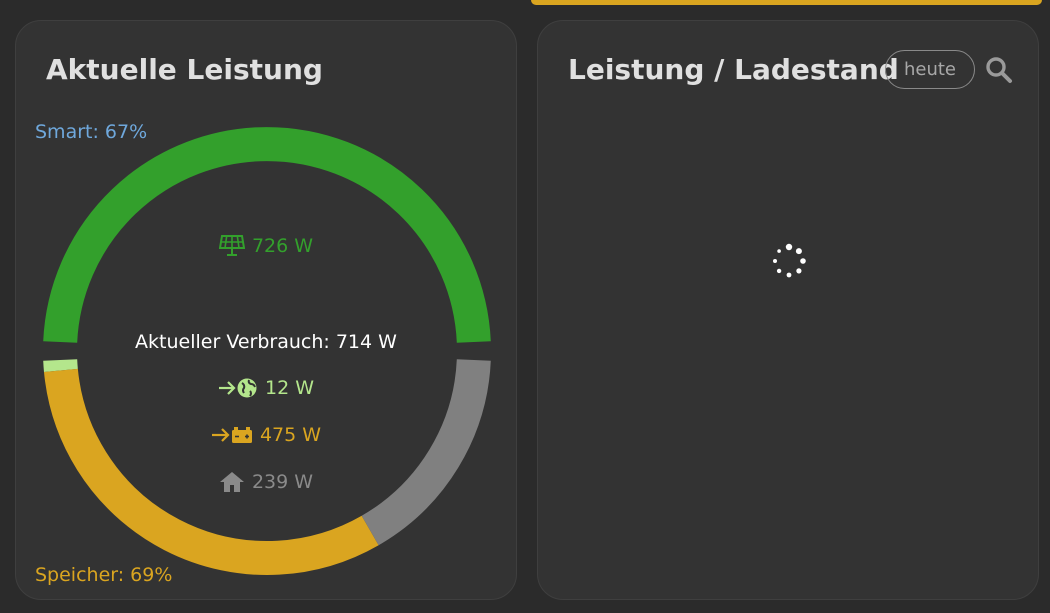  Describe the element at coordinates (60, 366) in the screenshot. I see `grid-arc` at that location.